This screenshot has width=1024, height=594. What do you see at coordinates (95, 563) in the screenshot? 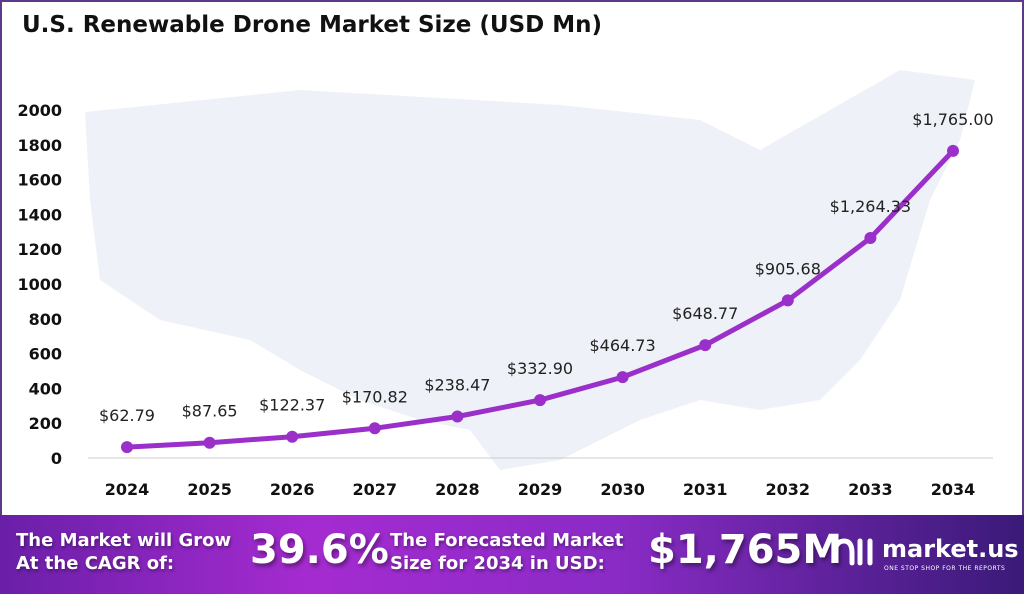
I see `cagr-label-line2: At the CAGR of:` at bounding box center [95, 563].